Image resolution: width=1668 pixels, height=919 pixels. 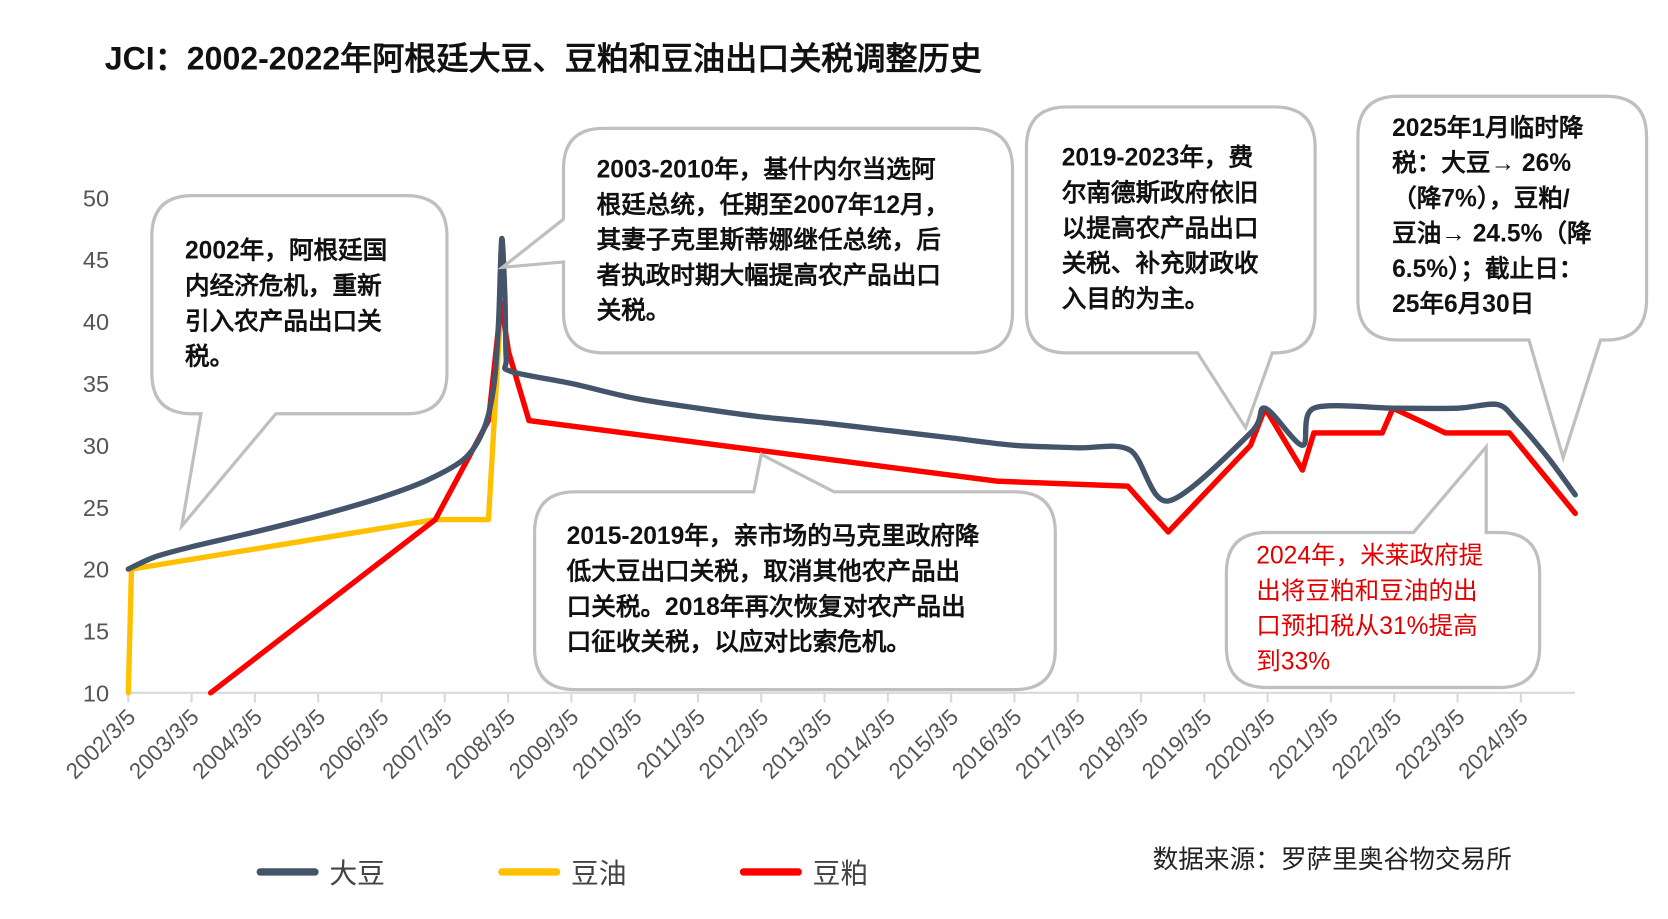 What do you see at coordinates (796, 743) in the screenshot?
I see `x-tick-label: 2013/3/5` at bounding box center [796, 743].